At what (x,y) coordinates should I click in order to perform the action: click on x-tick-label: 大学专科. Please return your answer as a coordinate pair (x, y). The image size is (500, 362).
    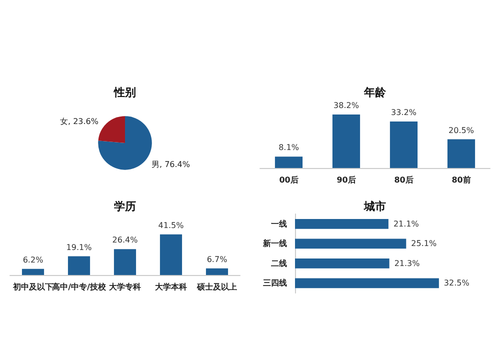
    Looking at the image, I should click on (125, 287).